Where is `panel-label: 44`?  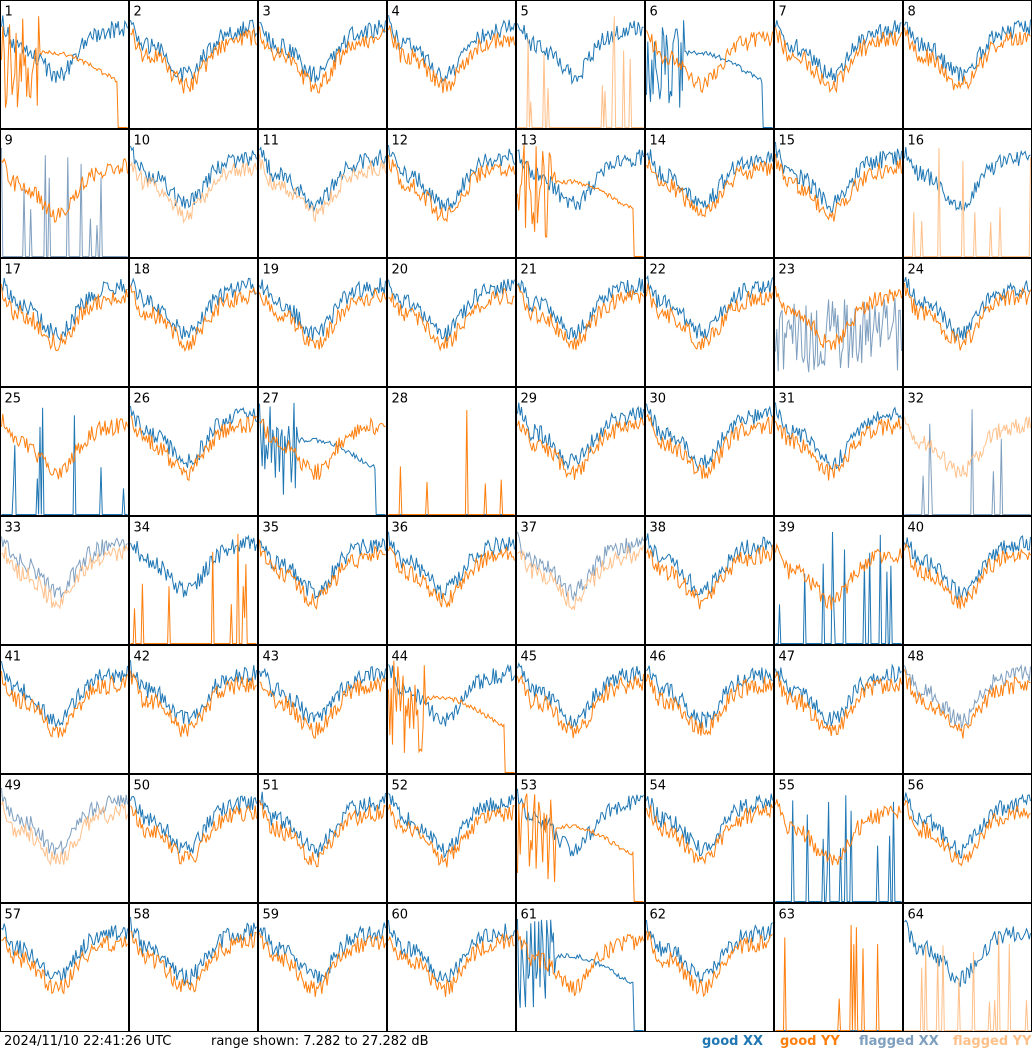
panel-label: 44 is located at coordinates (400, 657).